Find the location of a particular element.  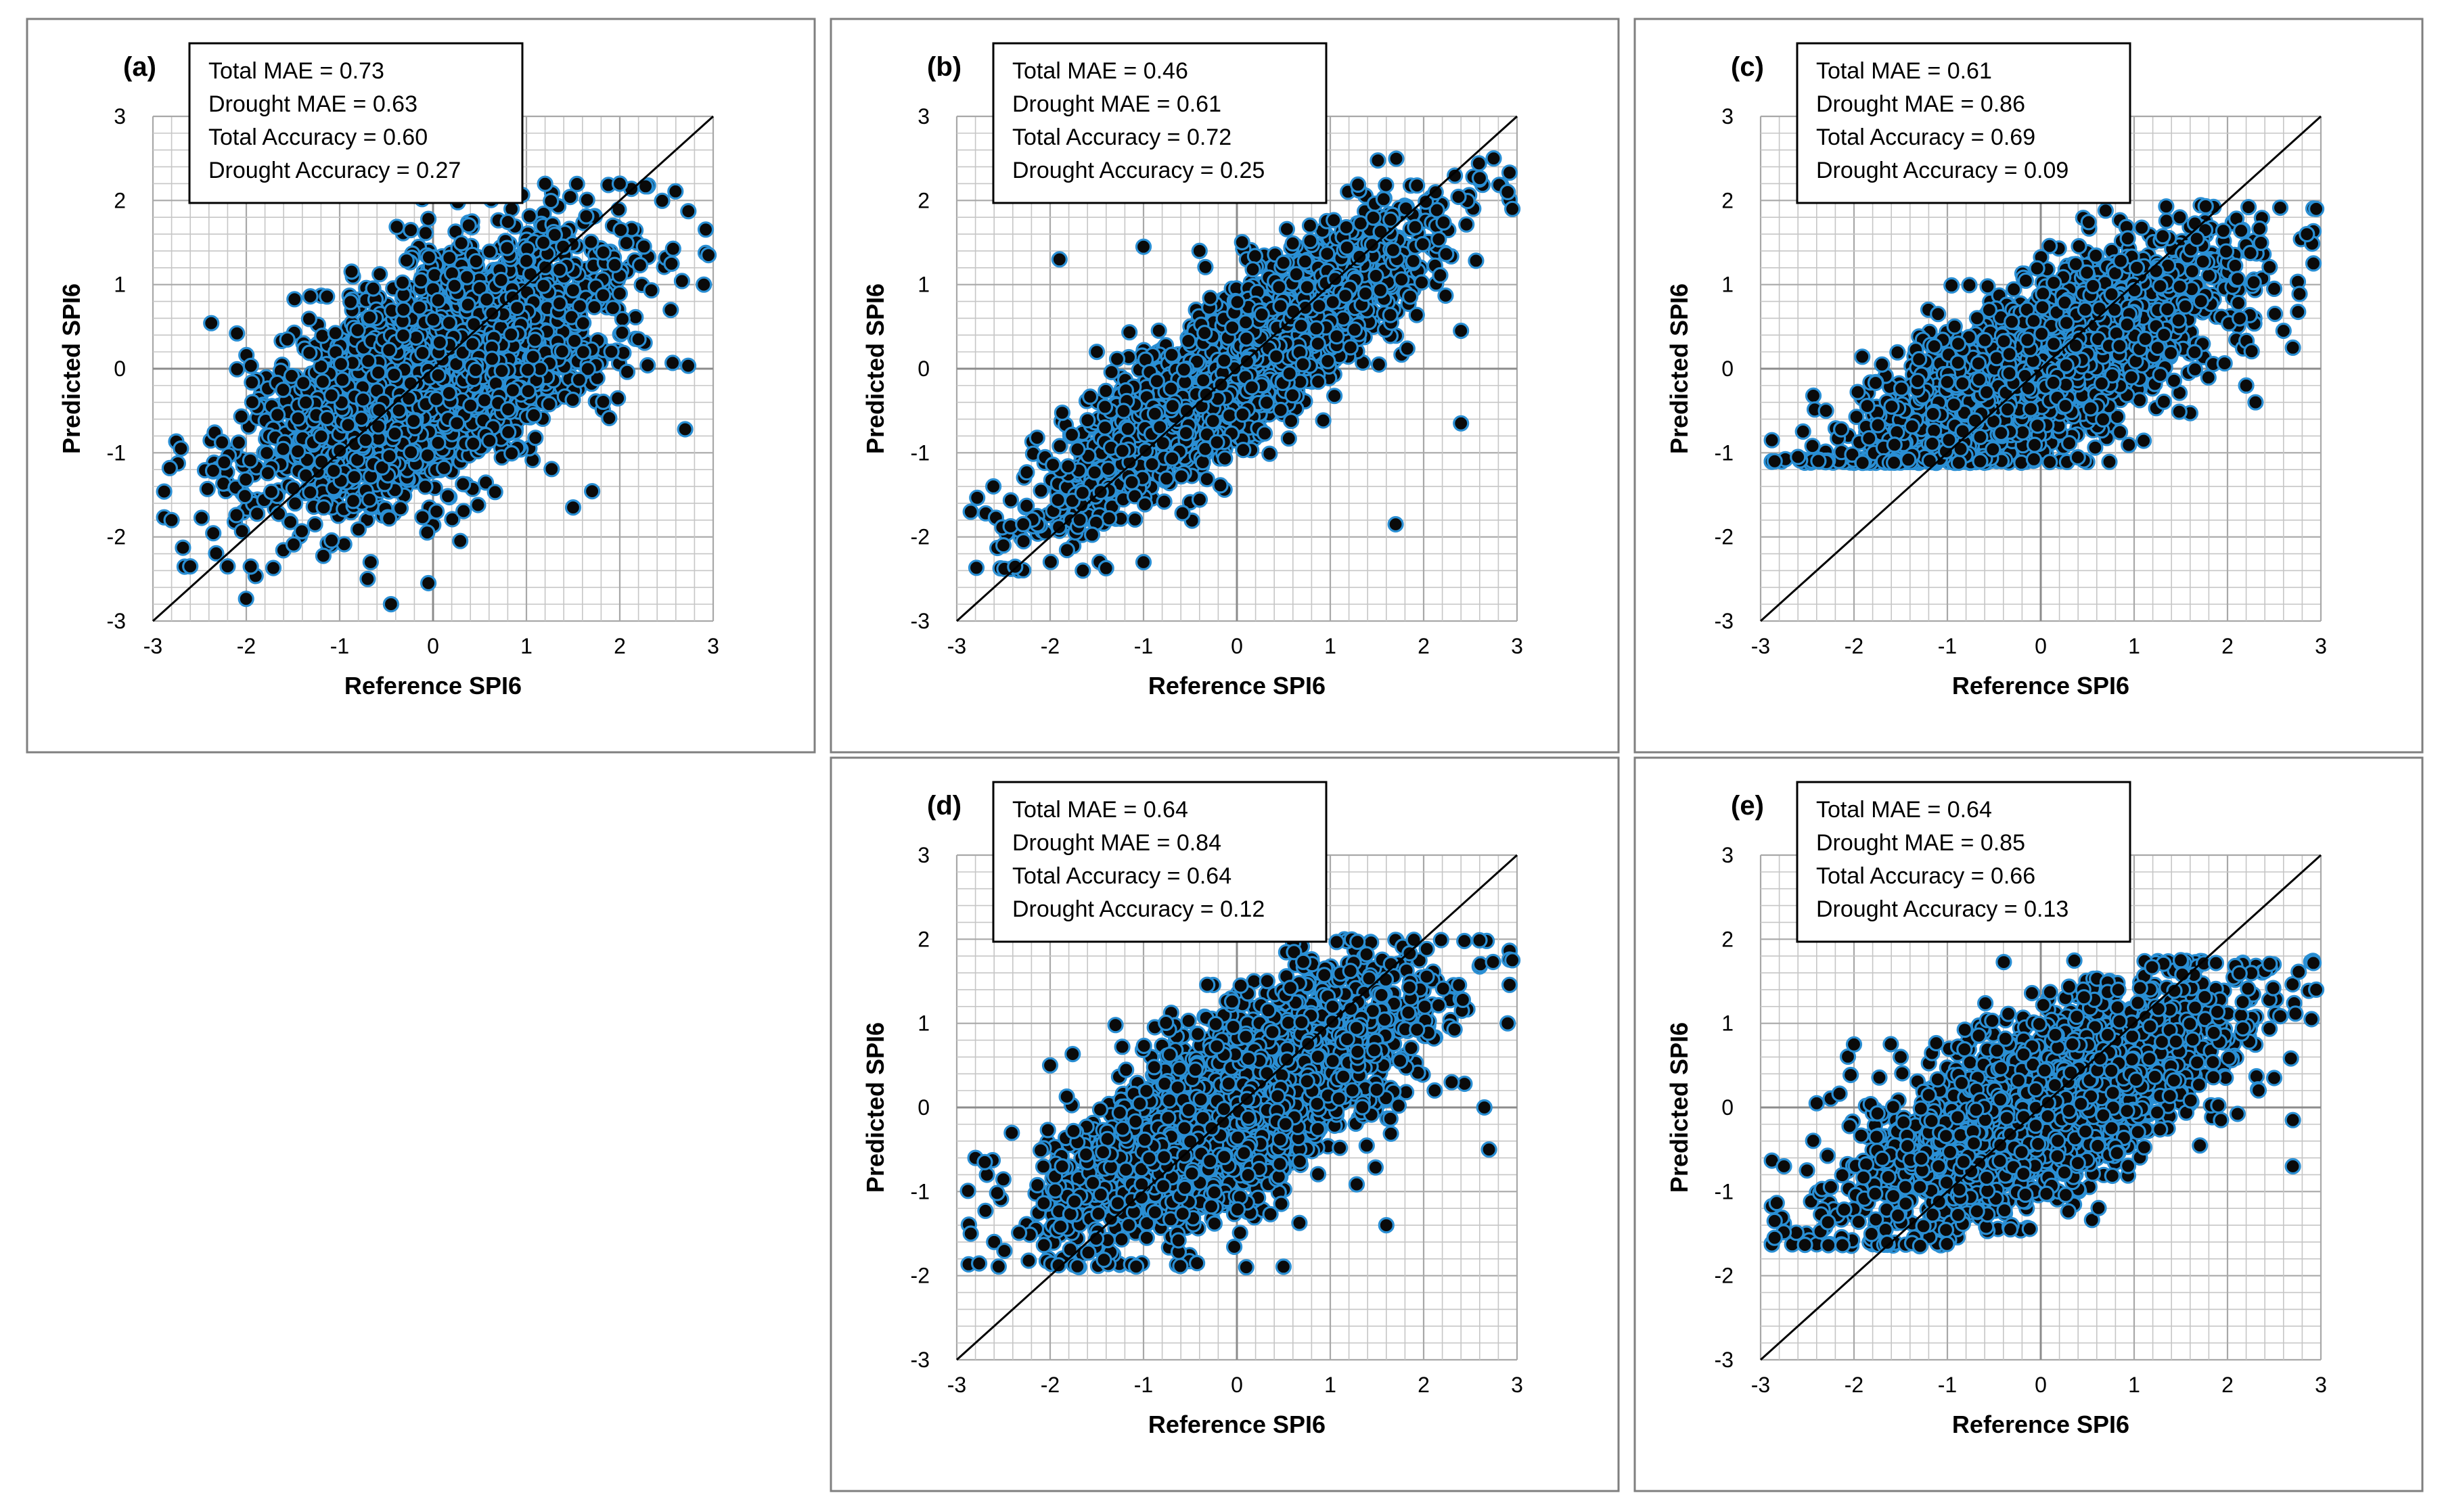

y-tick-label: -3 is located at coordinates (116, 621).